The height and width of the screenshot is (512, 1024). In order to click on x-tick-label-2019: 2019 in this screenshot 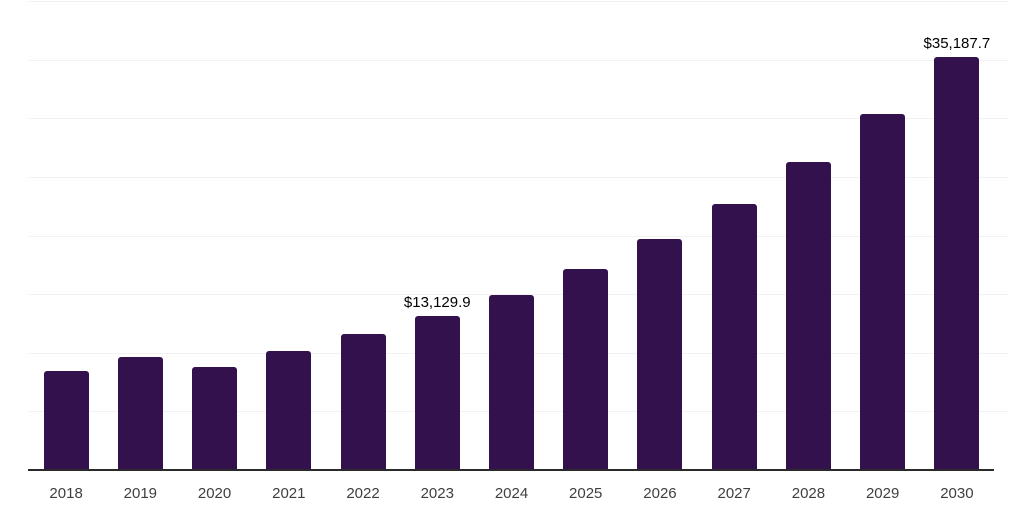, I will do `click(140, 493)`.